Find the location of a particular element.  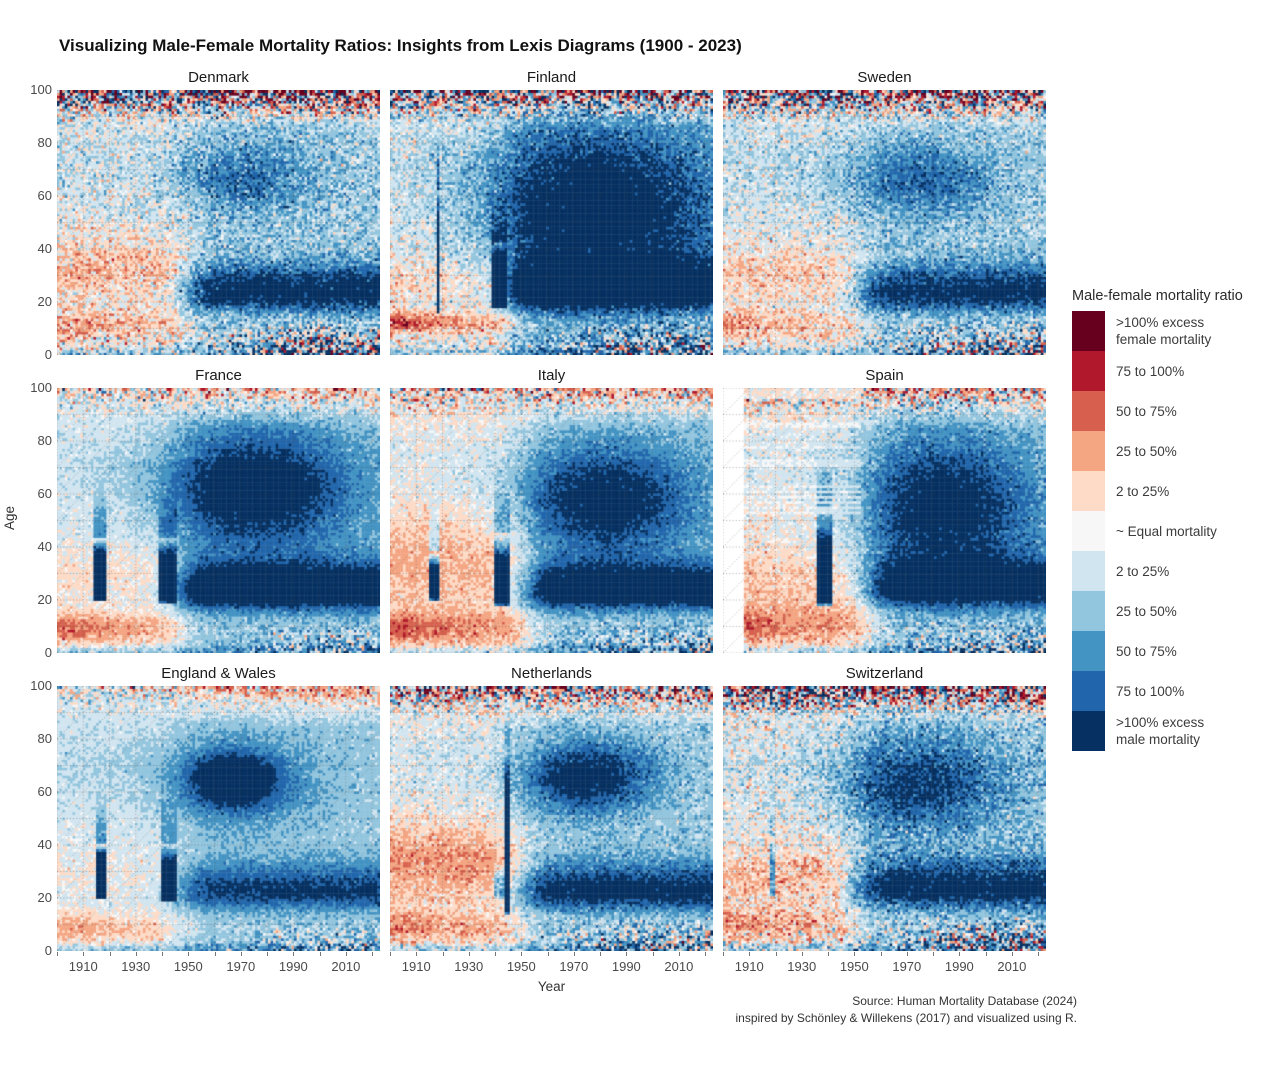

facet-title: England & Wales is located at coordinates (218, 673).